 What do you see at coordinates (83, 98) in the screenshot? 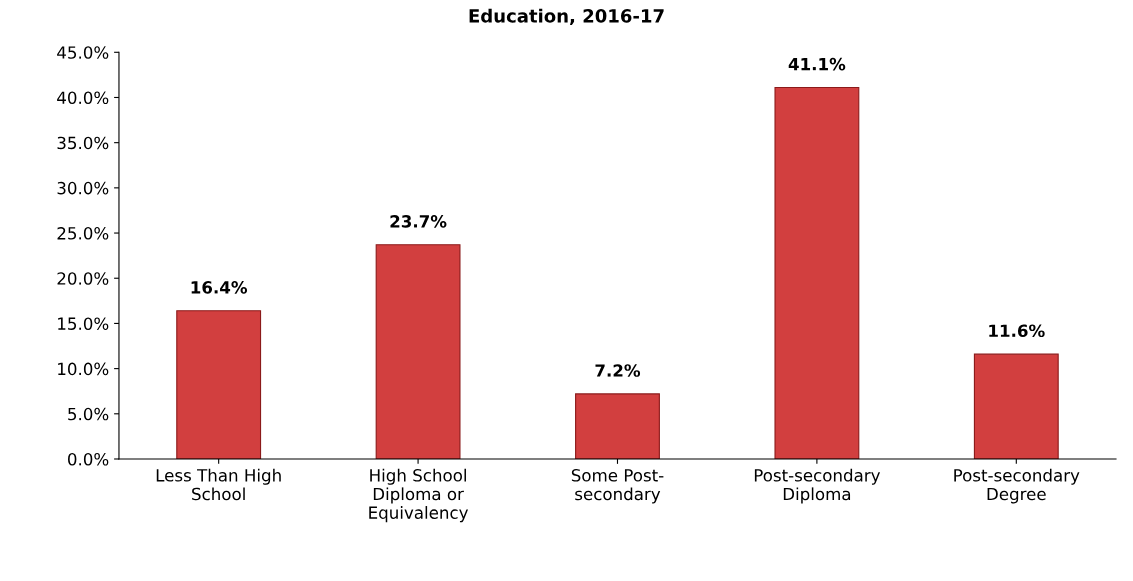
I see `y-tick-label: 40.0%` at bounding box center [83, 98].